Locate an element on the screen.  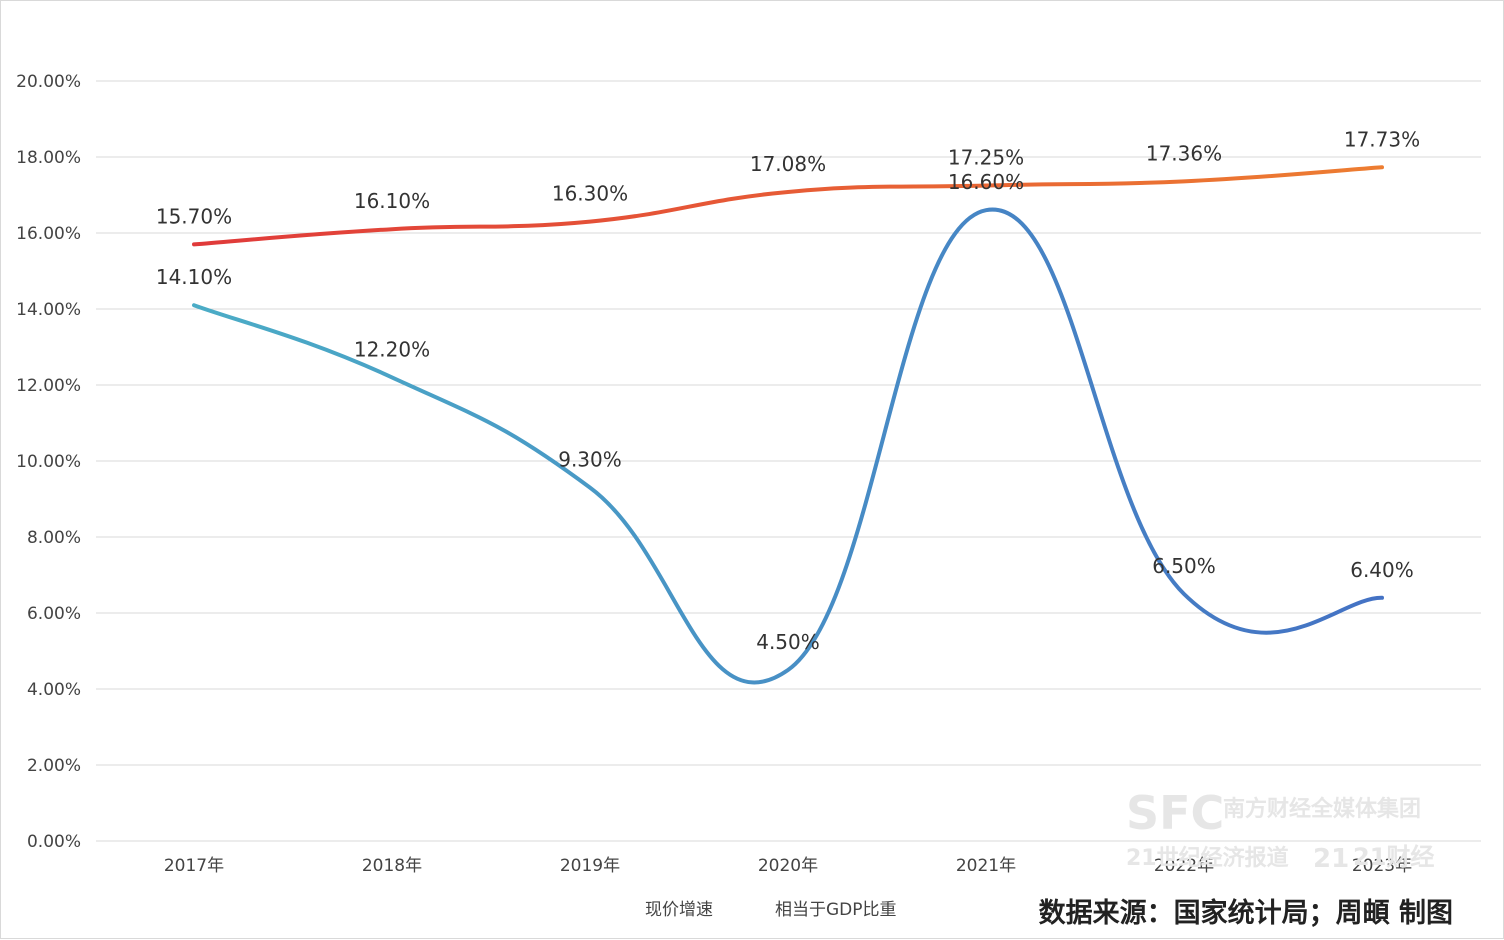
y-tick-label: 8.00% is located at coordinates (54, 538).